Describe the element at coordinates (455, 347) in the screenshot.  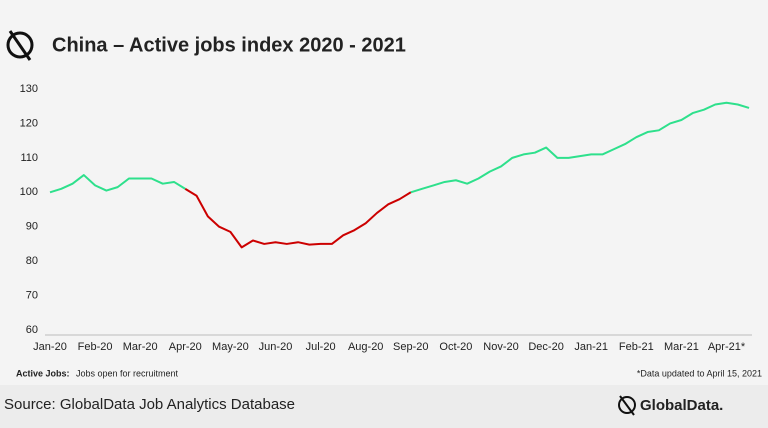
I see `x-tick-label: Oct-20` at that location.